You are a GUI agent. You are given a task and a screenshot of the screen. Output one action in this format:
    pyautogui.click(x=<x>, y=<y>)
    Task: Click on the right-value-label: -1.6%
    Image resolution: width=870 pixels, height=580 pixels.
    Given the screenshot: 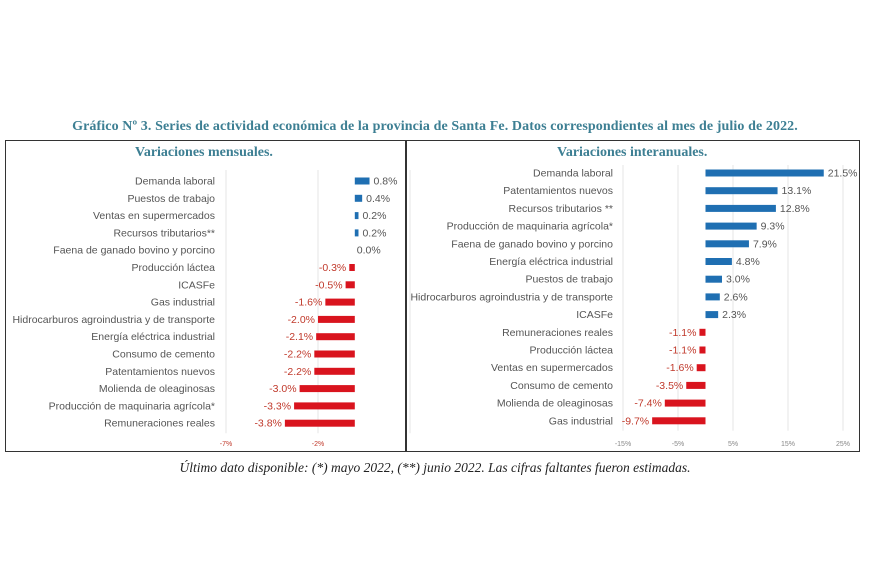 What is the action you would take?
    pyautogui.click(x=679, y=368)
    